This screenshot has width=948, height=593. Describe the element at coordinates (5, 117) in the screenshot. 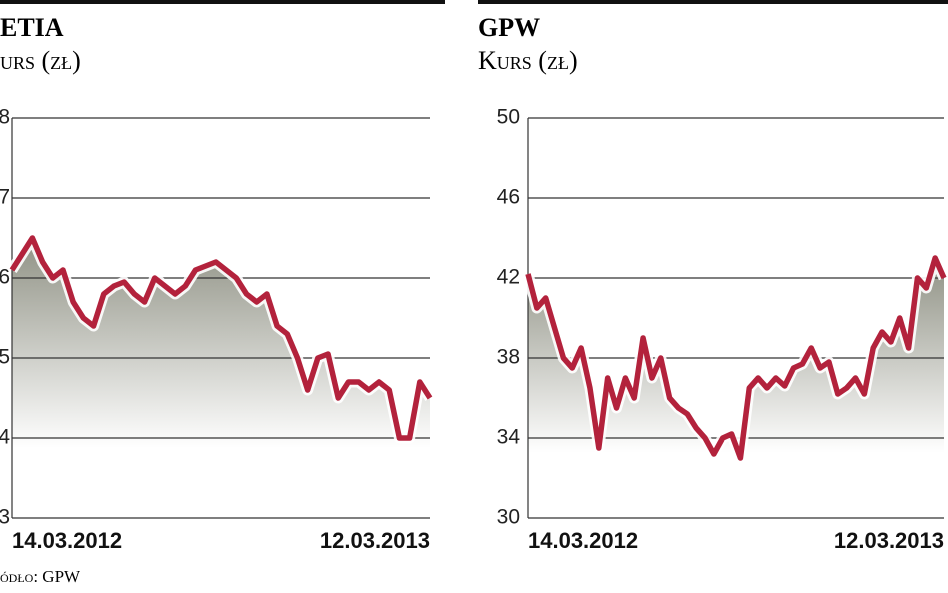

I see `y-tick-label: 8` at that location.